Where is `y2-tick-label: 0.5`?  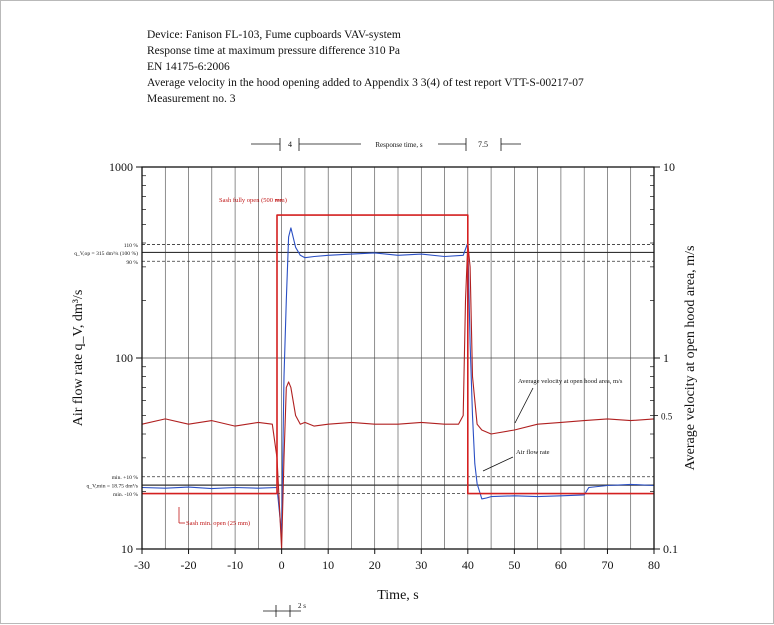
y2-tick-label: 0.5 is located at coordinates (667, 416).